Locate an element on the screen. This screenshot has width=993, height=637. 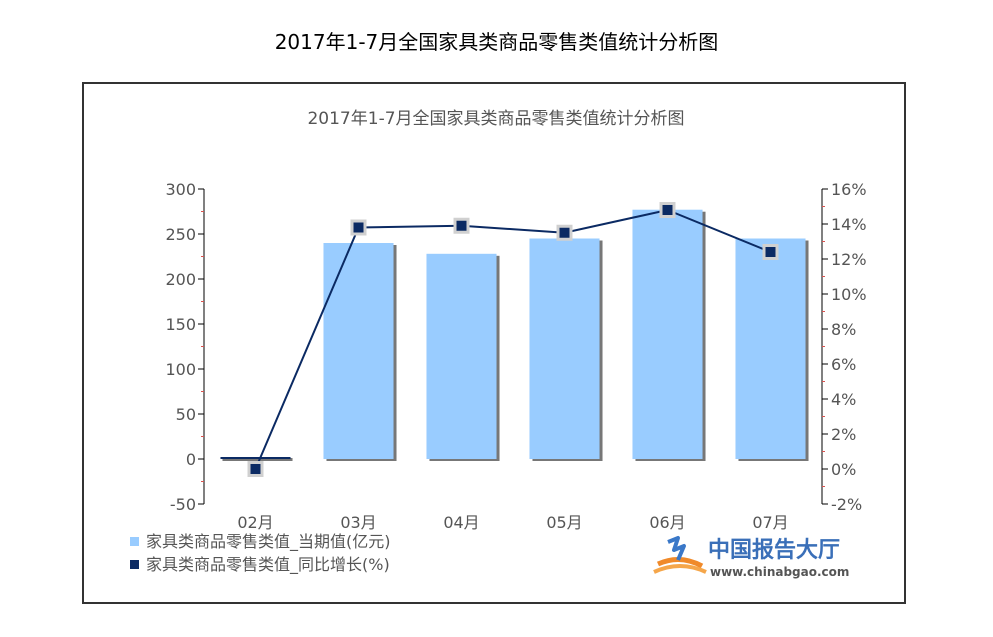
bar-shadow is located at coordinates (257, 459).